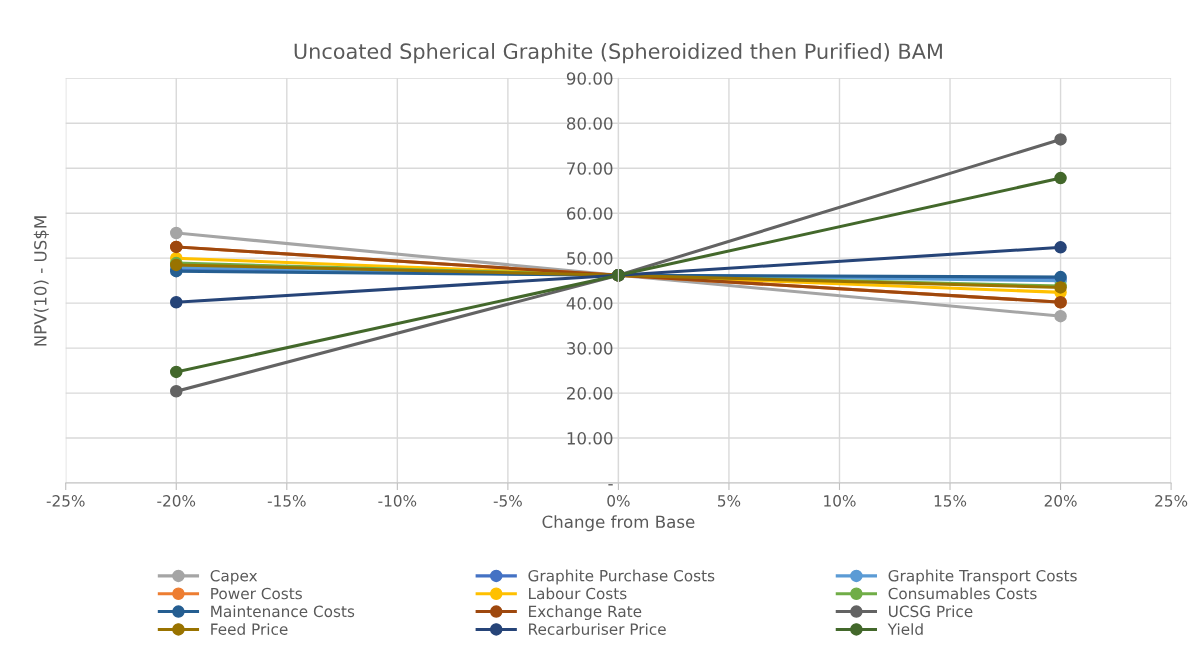  I want to click on x-tick-label: -5%, so click(507, 501).